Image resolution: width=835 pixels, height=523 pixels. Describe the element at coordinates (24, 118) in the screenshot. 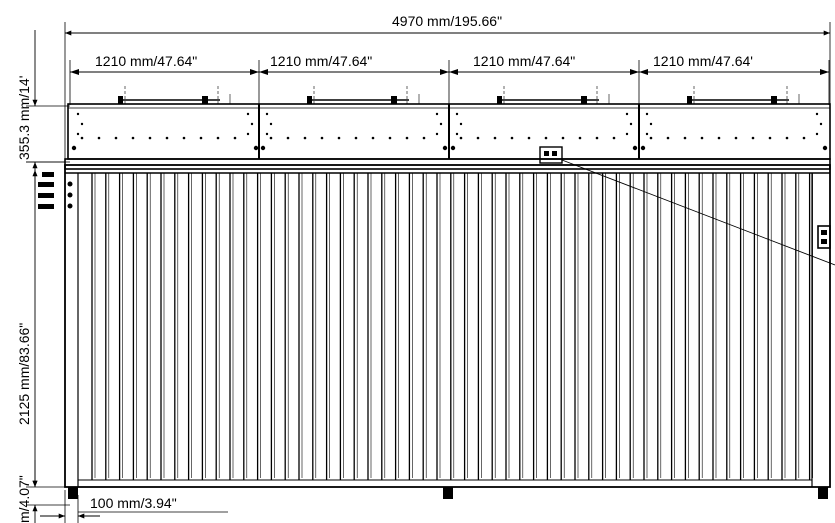

I see `top-height-label: 355.3 mm/14'` at that location.